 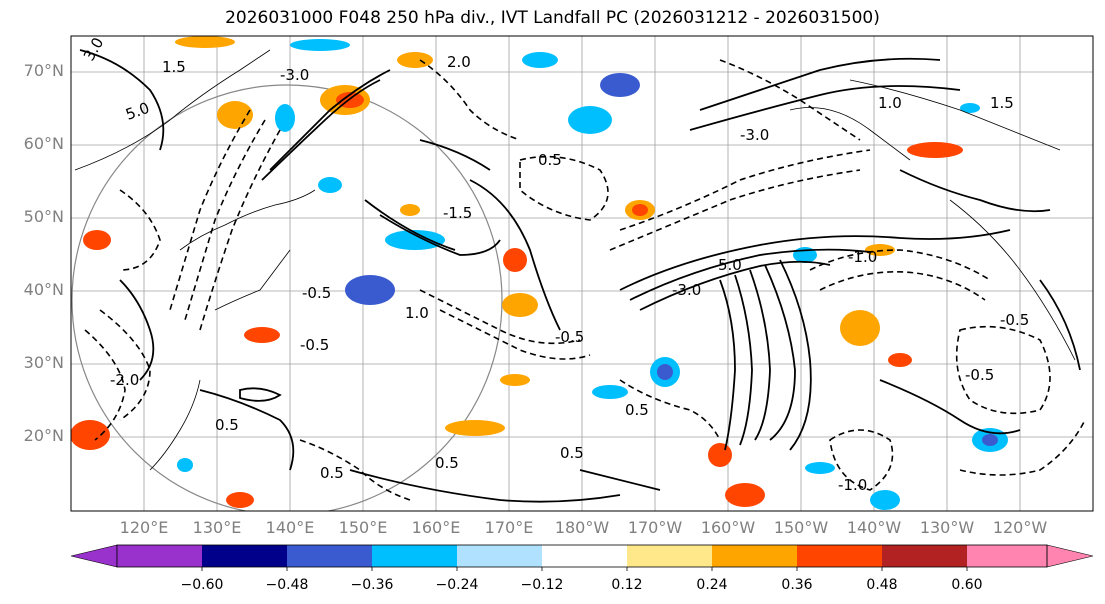 What do you see at coordinates (582, 527) in the screenshot?
I see `lon-label: 180°W` at bounding box center [582, 527].